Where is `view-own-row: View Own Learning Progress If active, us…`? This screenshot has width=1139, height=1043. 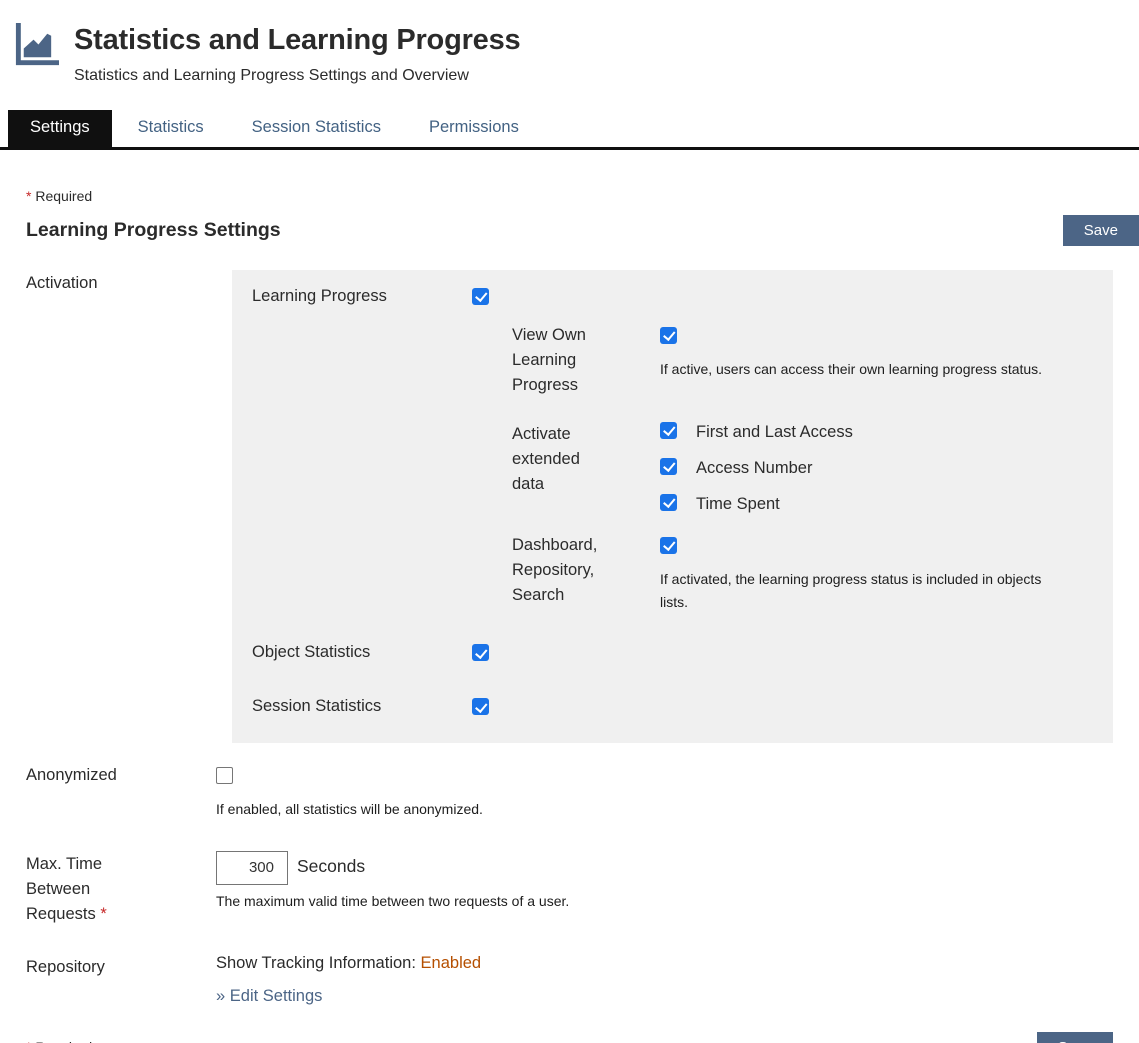 view-own-row: View Own Learning Progress If active, us… is located at coordinates (802, 361).